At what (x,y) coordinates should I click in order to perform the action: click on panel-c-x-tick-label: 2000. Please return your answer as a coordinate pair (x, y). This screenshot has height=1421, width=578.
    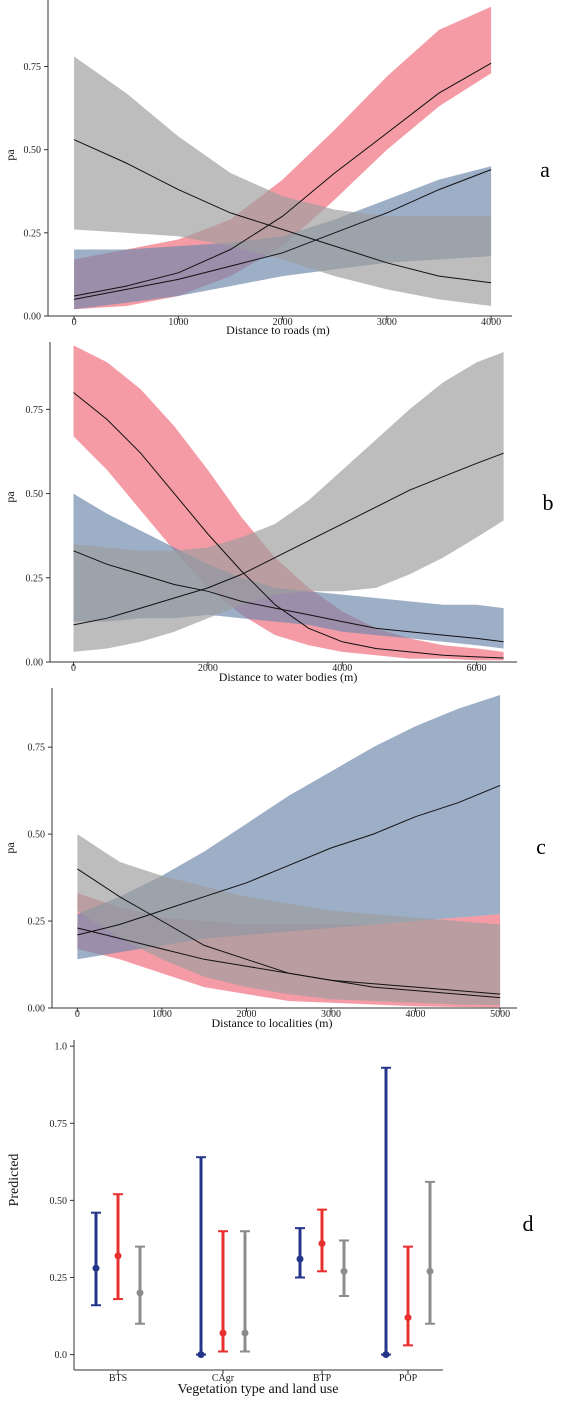
    Looking at the image, I should click on (246, 1014).